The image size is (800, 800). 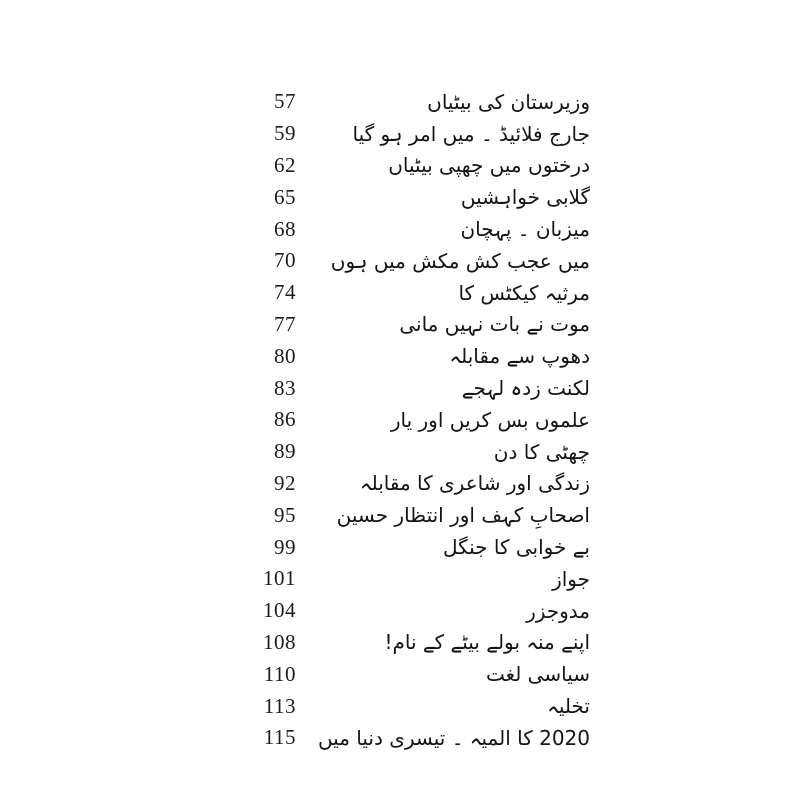 What do you see at coordinates (414, 674) in the screenshot?
I see `toc-row: 110 سیاسی لغت` at bounding box center [414, 674].